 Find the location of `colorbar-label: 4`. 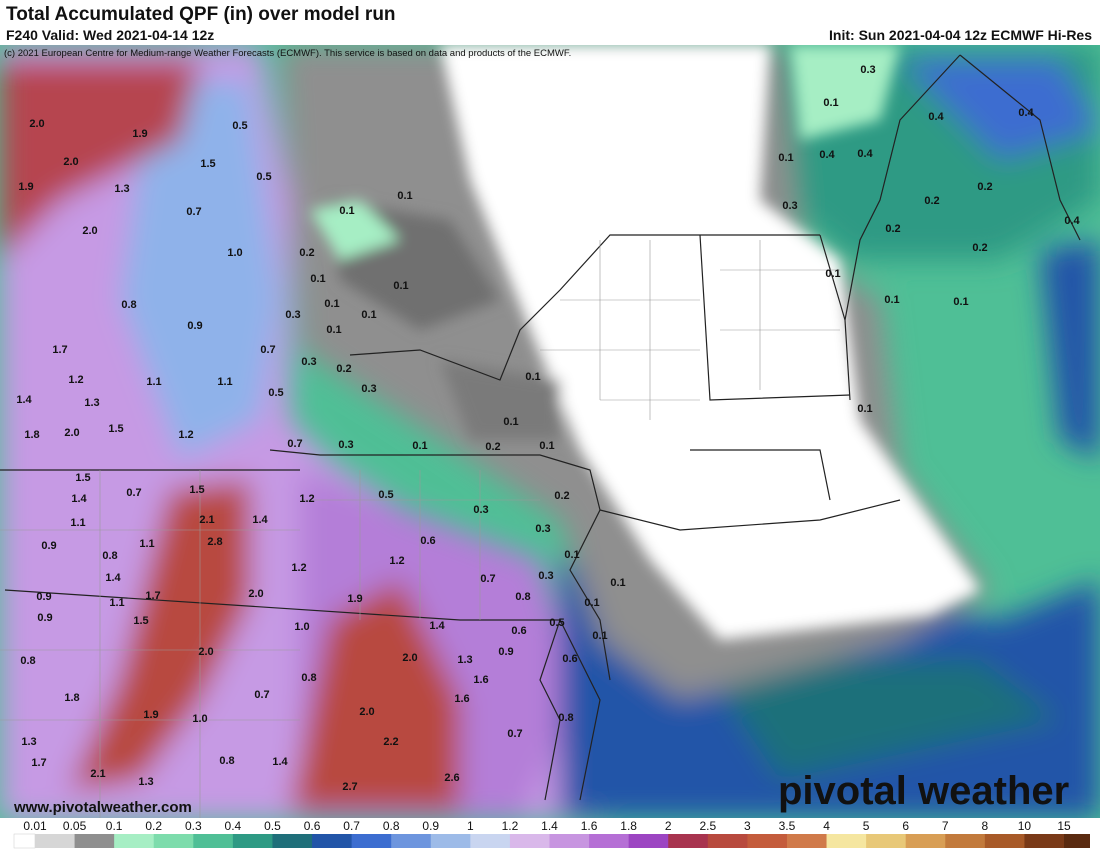

colorbar-label: 4 is located at coordinates (826, 826).